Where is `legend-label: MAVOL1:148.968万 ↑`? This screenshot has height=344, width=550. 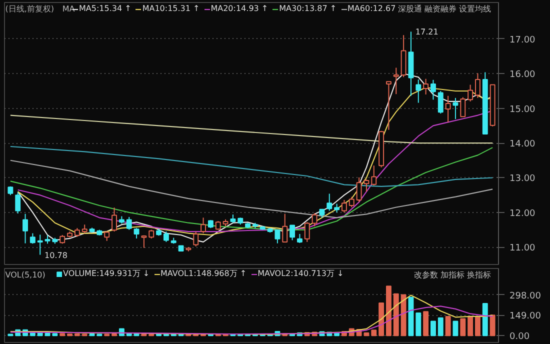 legend-label: MAVOL1:148.968万 ↑ is located at coordinates (203, 273).